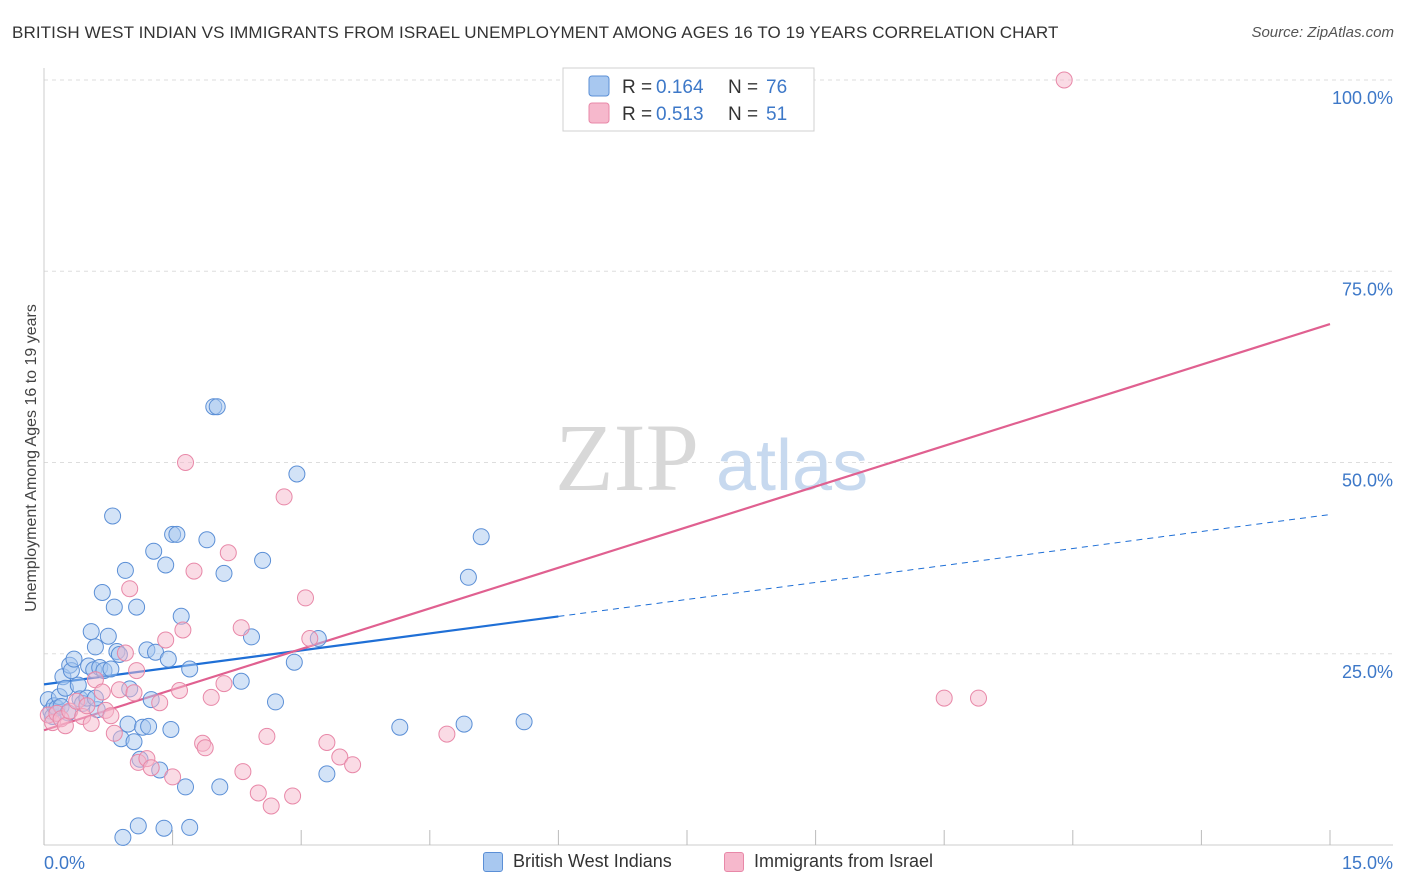 This screenshot has height=892, width=1406. What do you see at coordinates (776, 114) in the screenshot?
I see `legend-n-value-pink: 51` at bounding box center [776, 114].